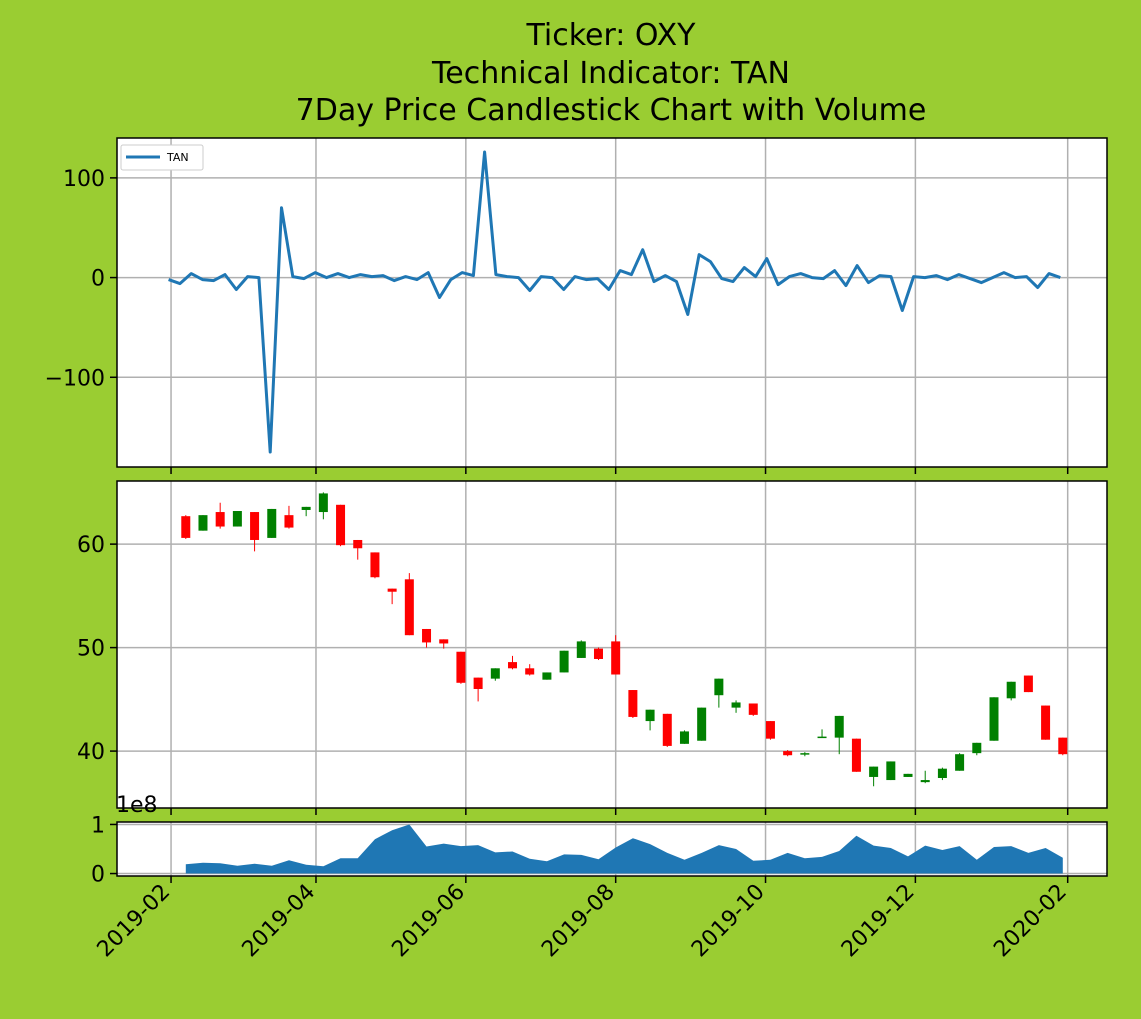 This screenshot has width=1141, height=1019. Describe the element at coordinates (98, 875) in the screenshot. I see `volume-ytick-label: 0` at that location.